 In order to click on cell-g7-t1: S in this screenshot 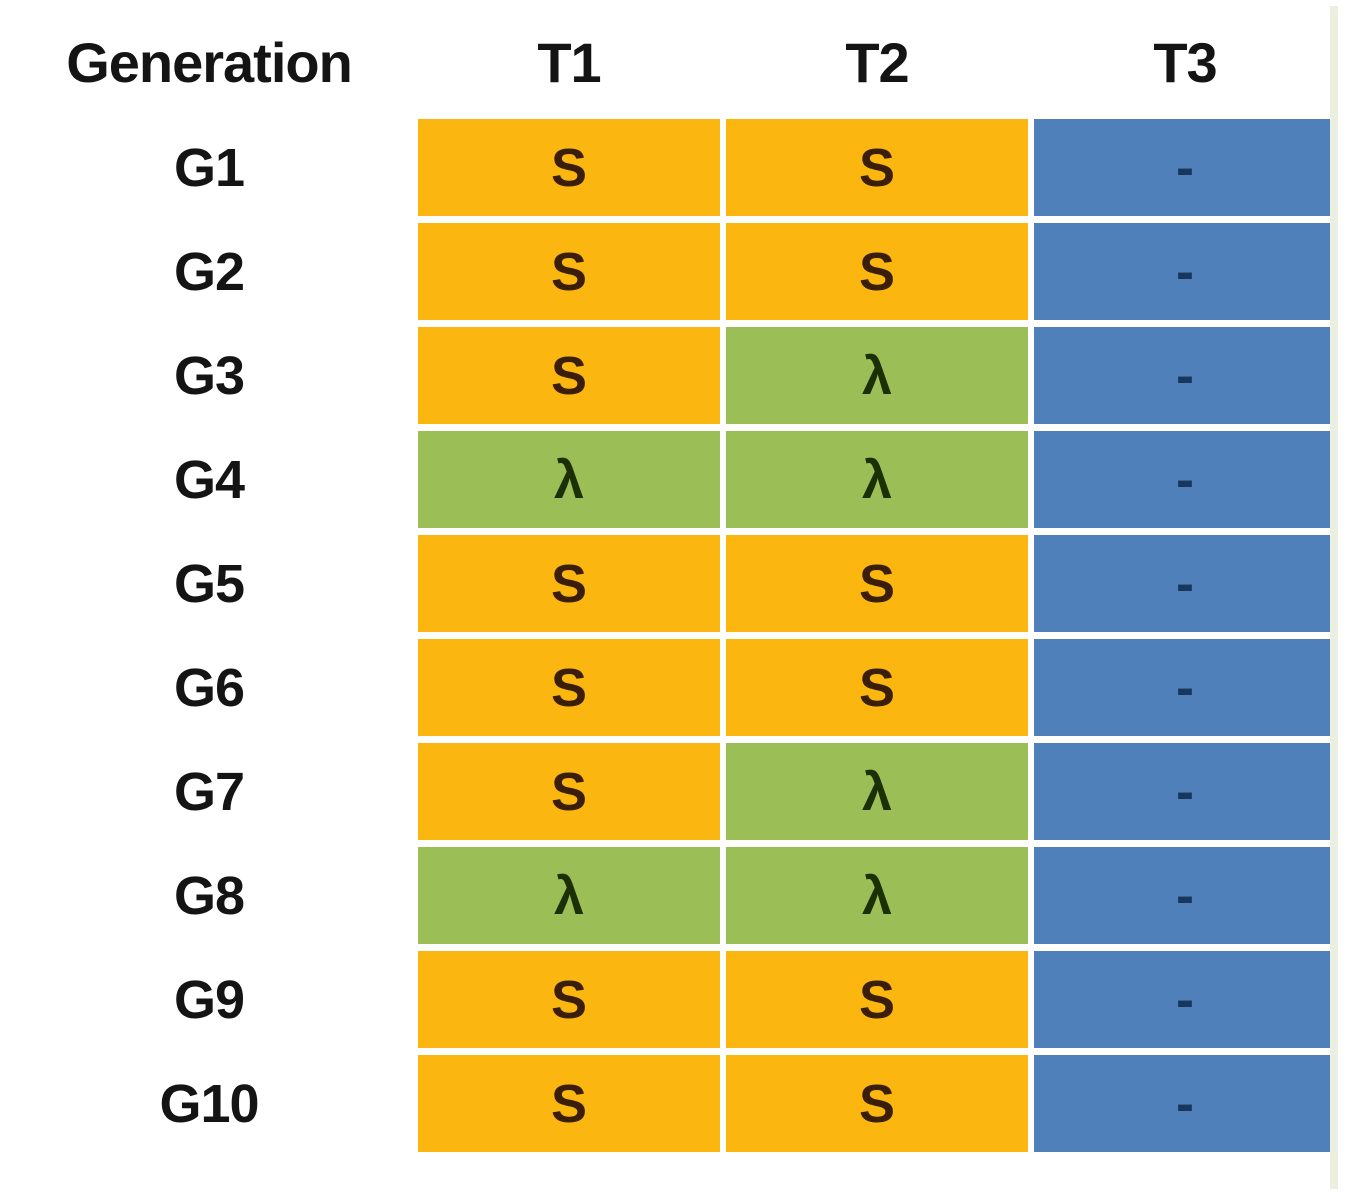, I will do `click(569, 791)`.